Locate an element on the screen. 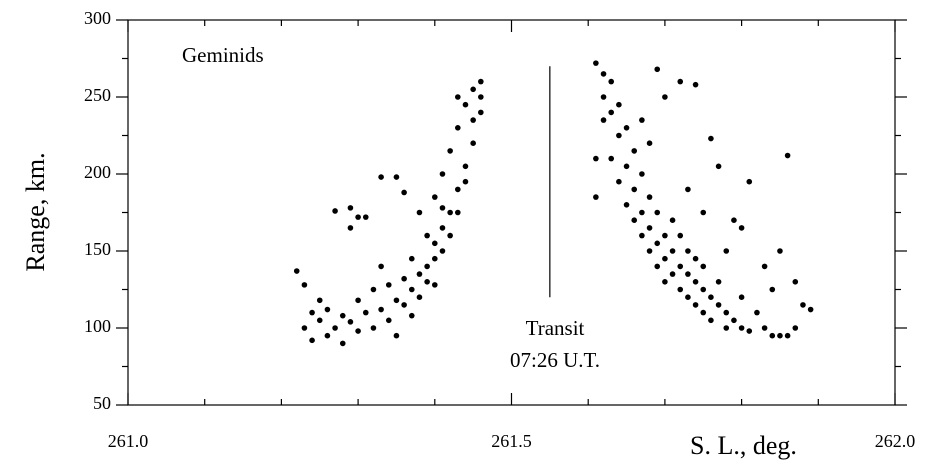 This screenshot has width=927, height=475. series-label: Geminids is located at coordinates (223, 55).